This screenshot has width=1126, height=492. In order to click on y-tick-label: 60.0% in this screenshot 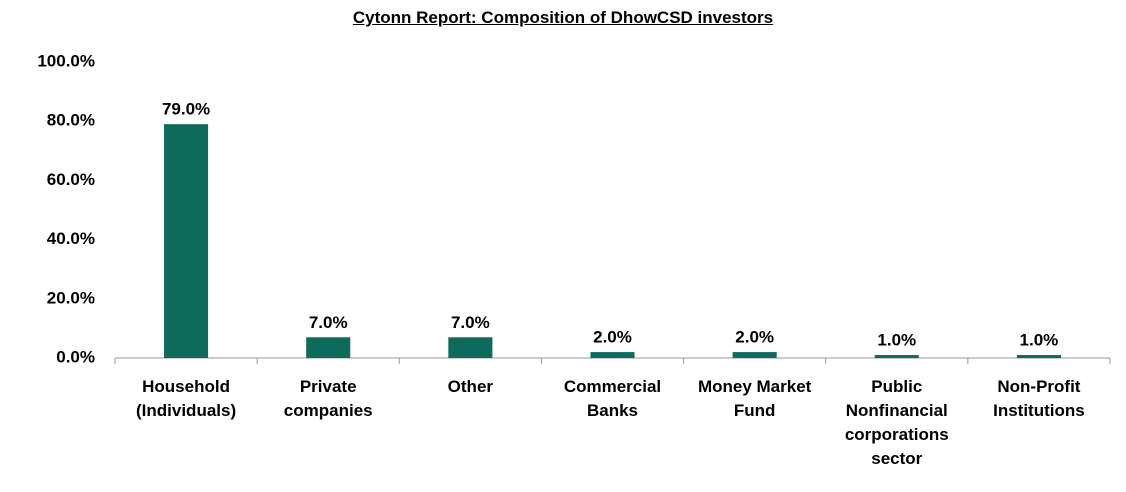, I will do `click(71, 179)`.